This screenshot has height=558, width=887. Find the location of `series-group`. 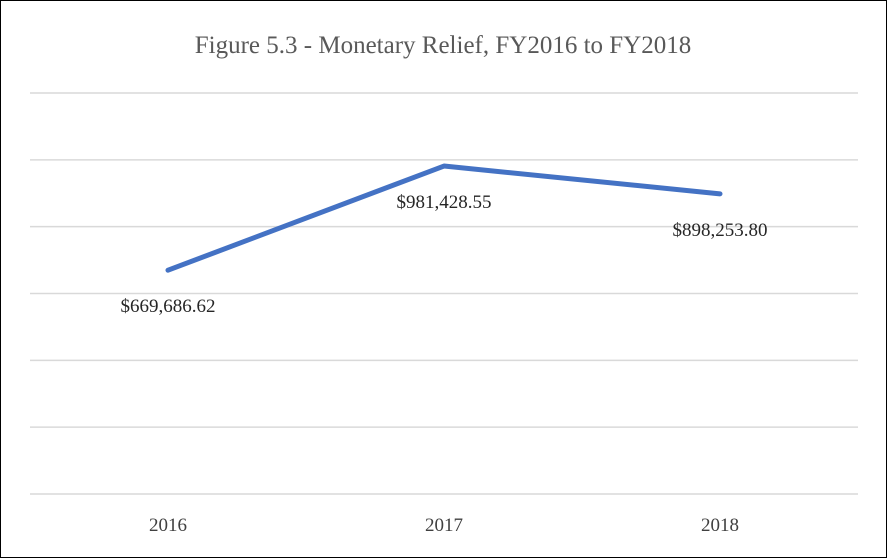

series-group is located at coordinates (444, 218).